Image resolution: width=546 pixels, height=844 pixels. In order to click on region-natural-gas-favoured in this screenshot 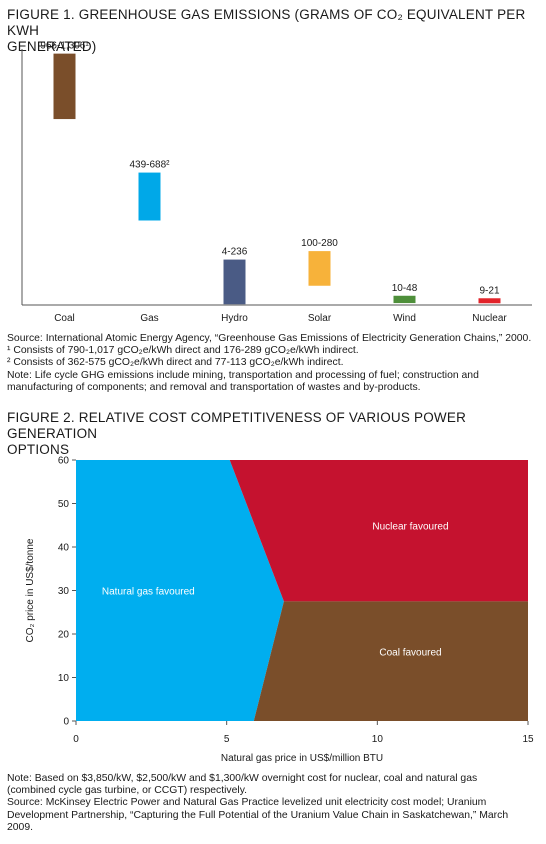, I will do `click(180, 590)`.